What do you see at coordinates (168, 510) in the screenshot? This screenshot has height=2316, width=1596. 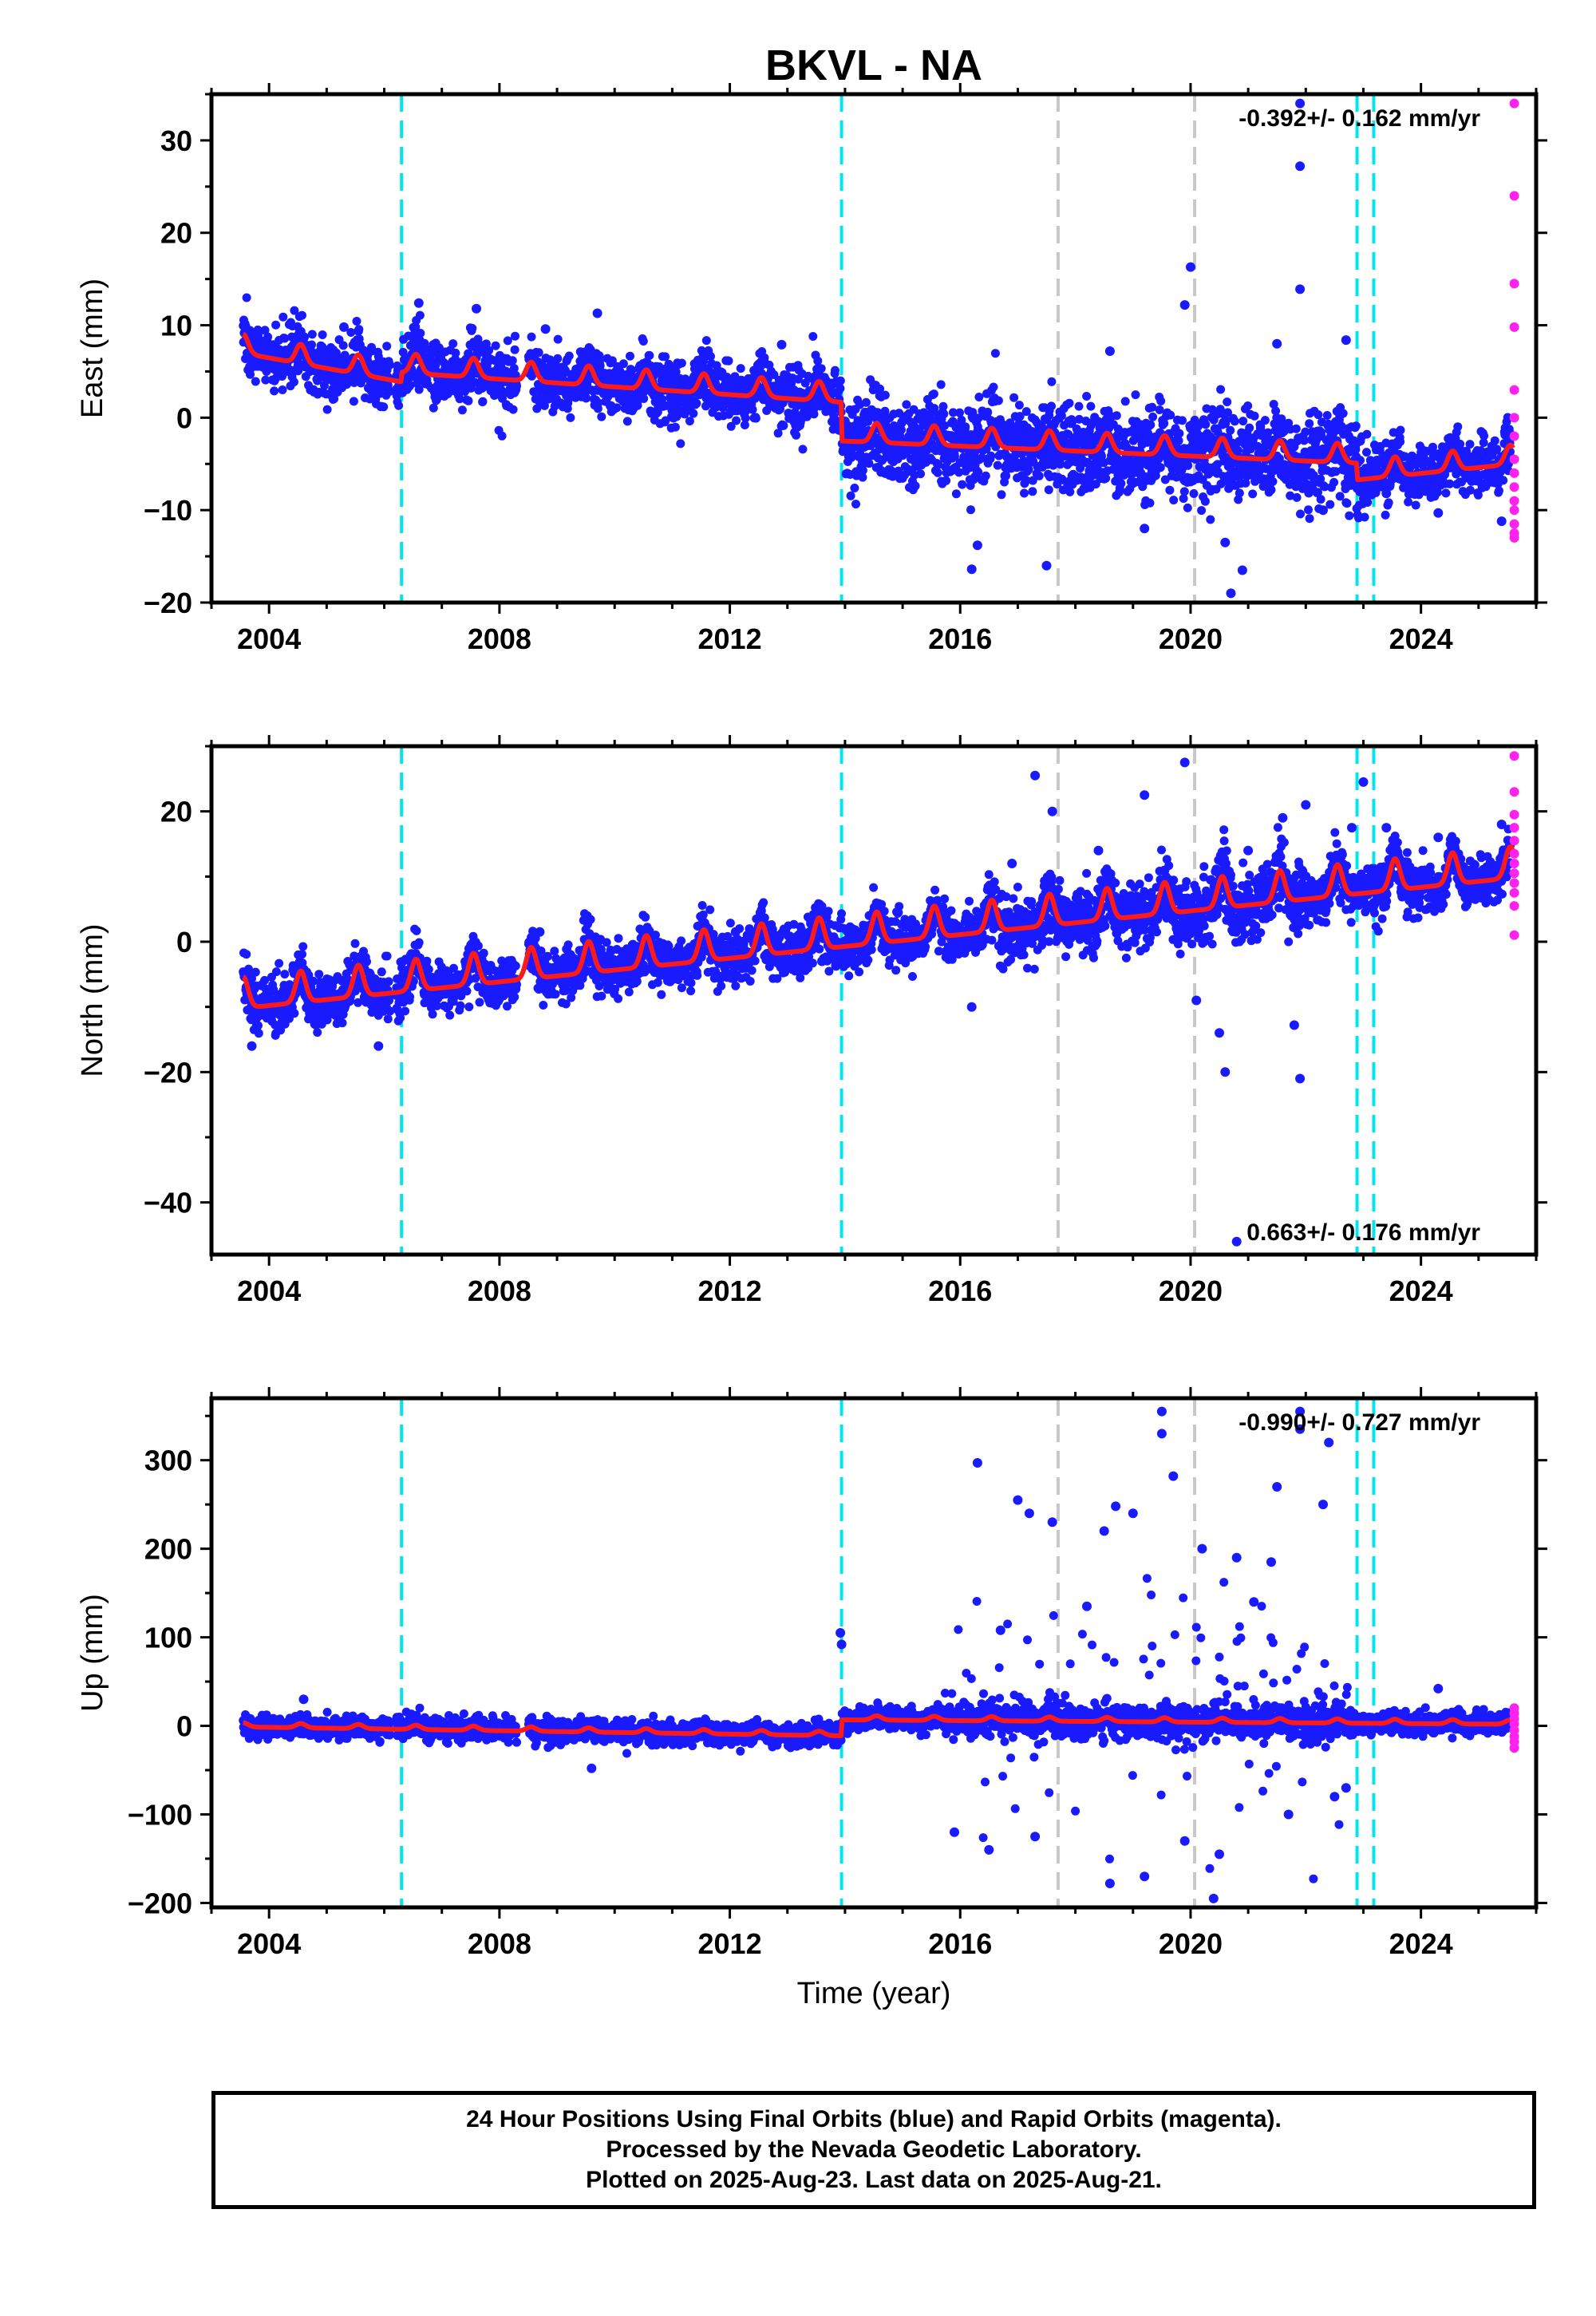 I see `y-tick-label: −10` at bounding box center [168, 510].